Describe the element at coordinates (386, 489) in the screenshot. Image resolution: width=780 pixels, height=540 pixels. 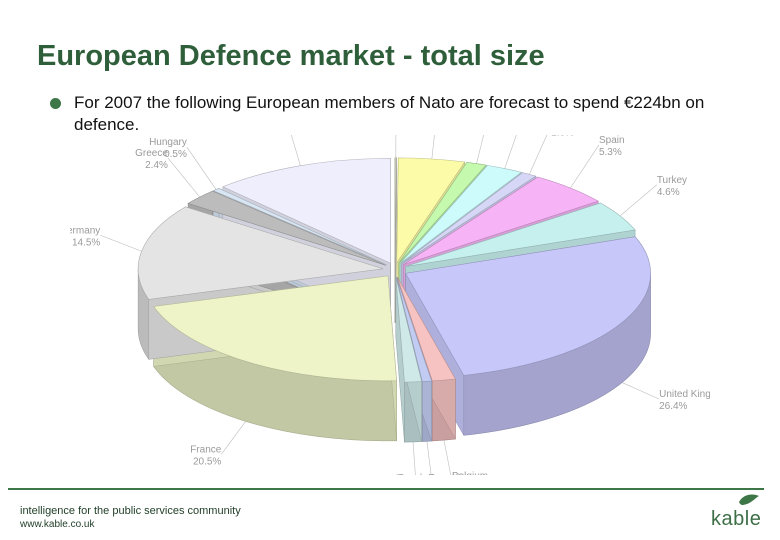
I see `footer-divider` at that location.